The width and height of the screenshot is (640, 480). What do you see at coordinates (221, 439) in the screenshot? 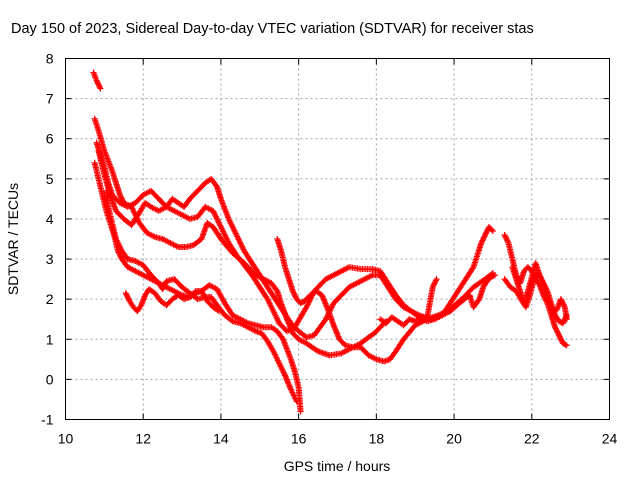
I see `x-tick-label: 14` at bounding box center [221, 439].